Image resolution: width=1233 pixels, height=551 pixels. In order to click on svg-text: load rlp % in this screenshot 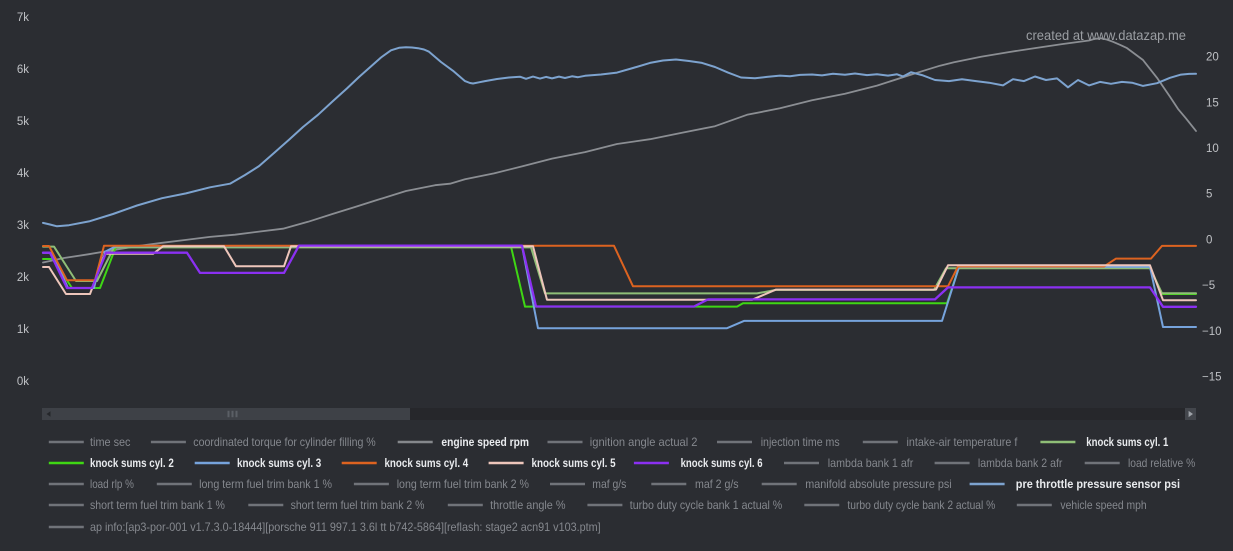, I will do `click(112, 484)`.